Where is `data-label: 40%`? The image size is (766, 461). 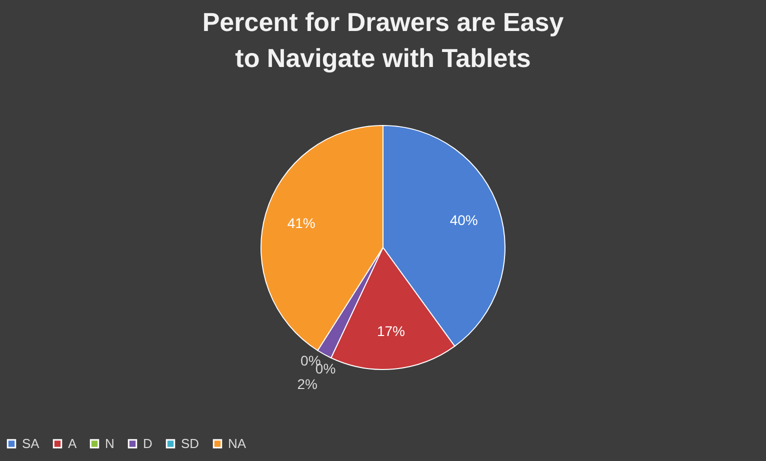
data-label: 40% is located at coordinates (464, 220).